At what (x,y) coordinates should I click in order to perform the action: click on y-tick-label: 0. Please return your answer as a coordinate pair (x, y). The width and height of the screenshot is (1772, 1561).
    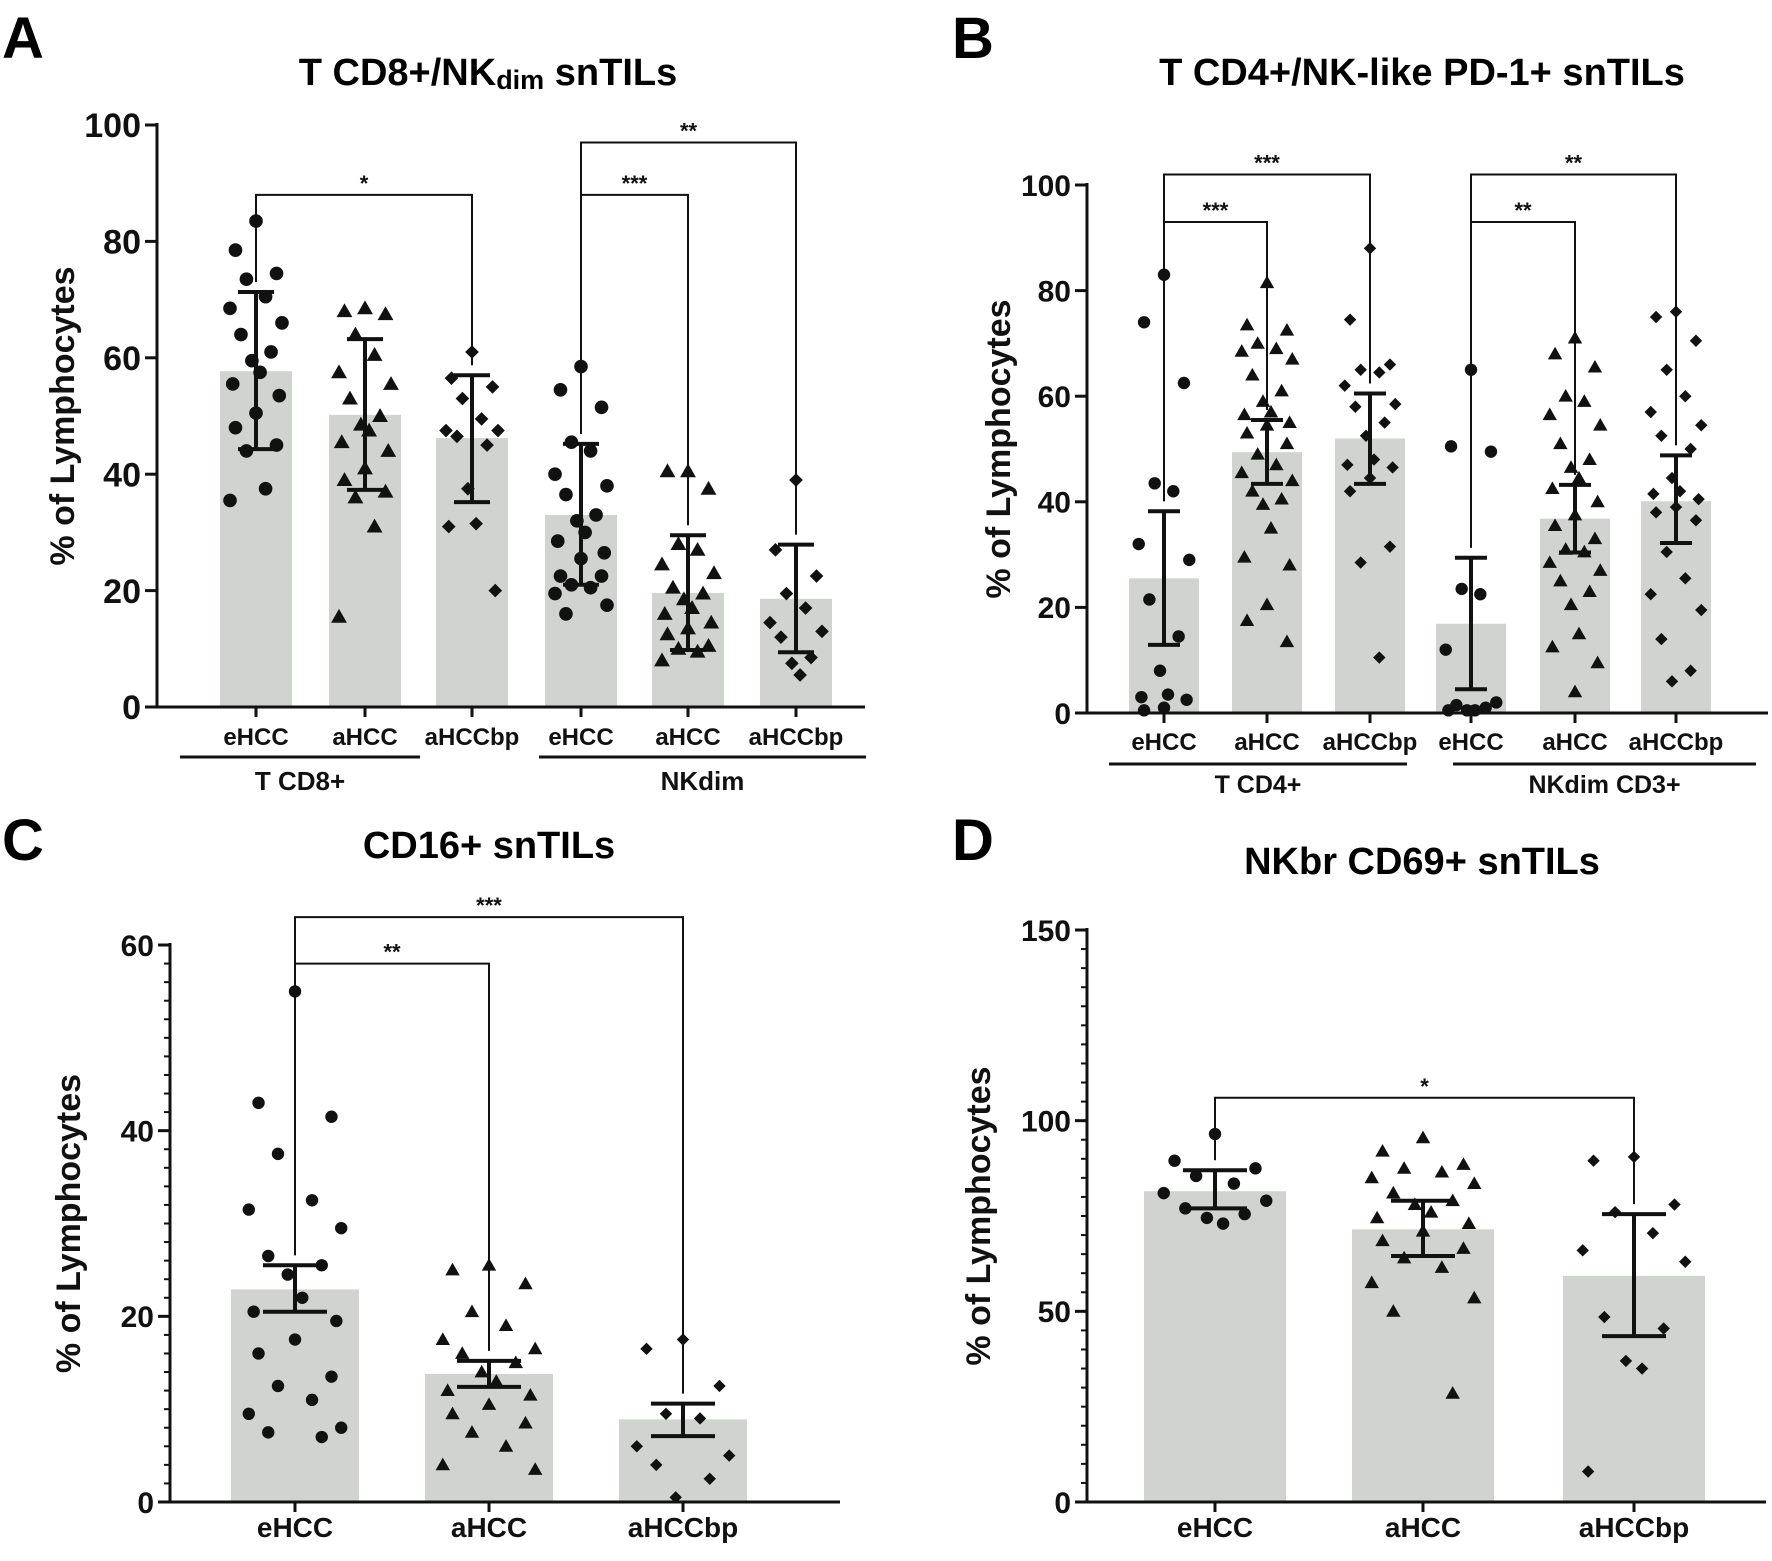
    Looking at the image, I should click on (1062, 714).